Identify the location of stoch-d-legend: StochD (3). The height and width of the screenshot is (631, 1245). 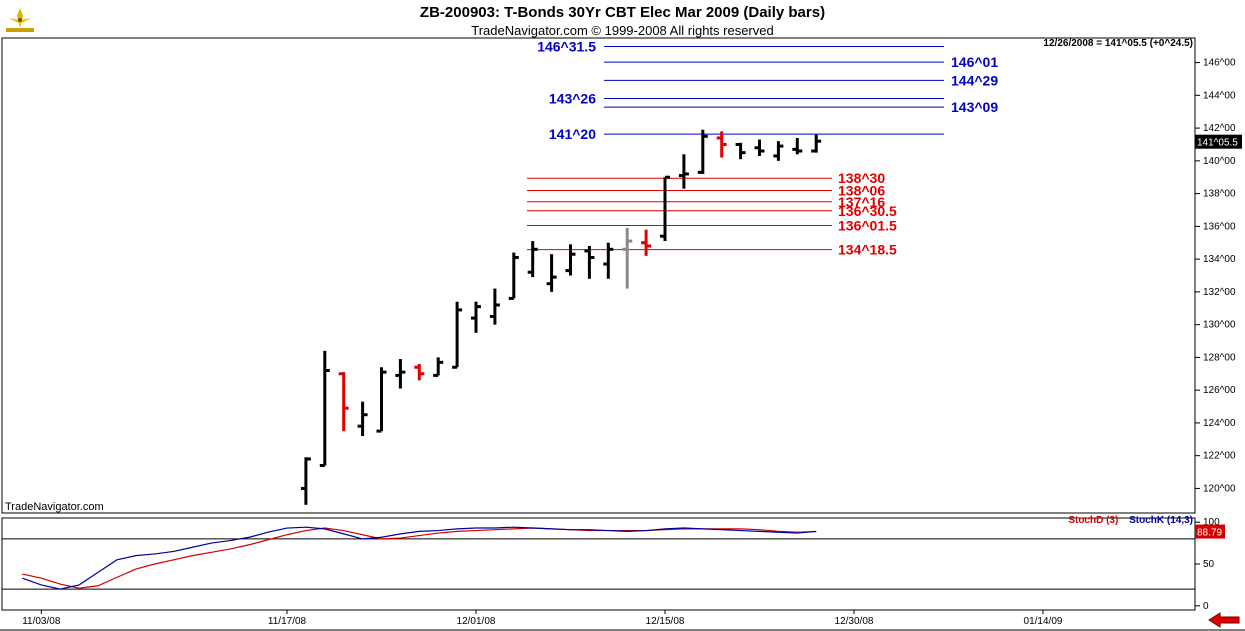
(1093, 520).